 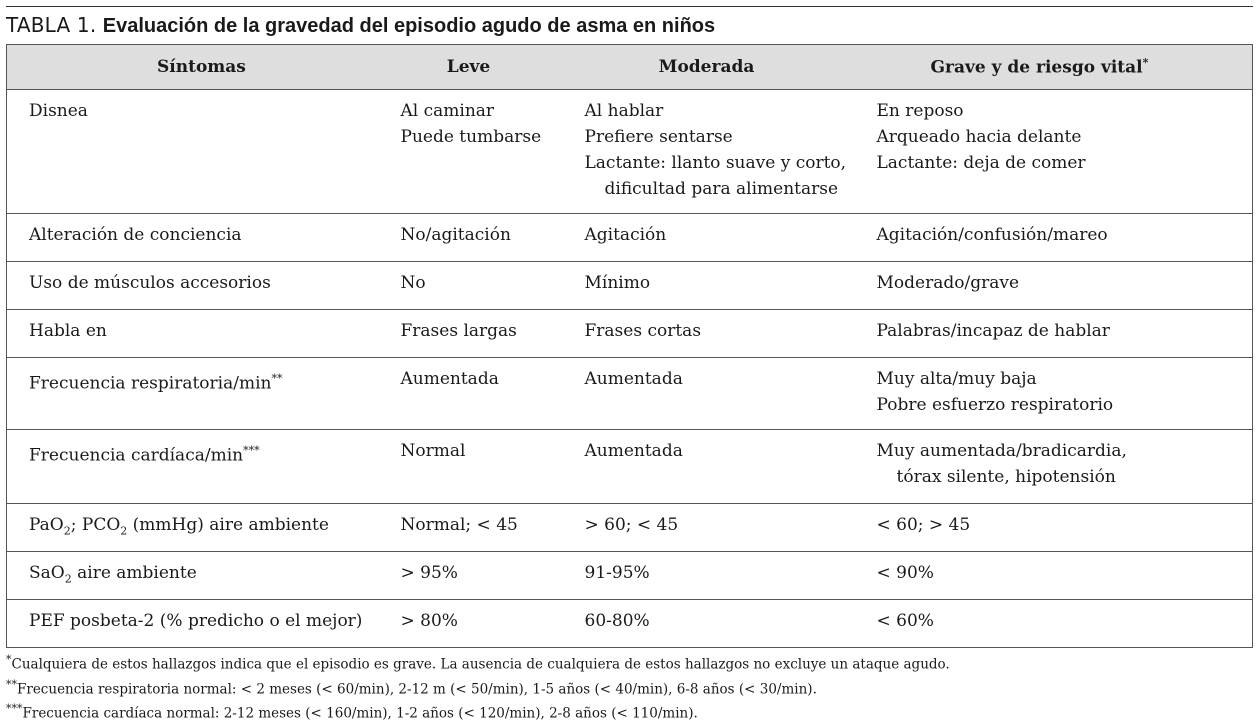 I want to click on cell-text: Disnea, so click(x=58, y=111).